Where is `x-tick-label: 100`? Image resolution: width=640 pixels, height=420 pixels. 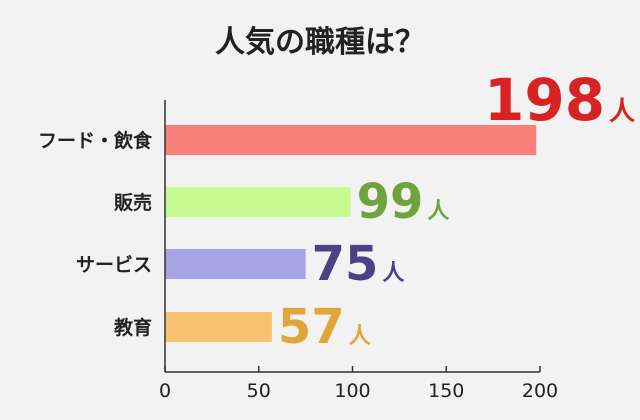
x-tick-label: 100 is located at coordinates (352, 391).